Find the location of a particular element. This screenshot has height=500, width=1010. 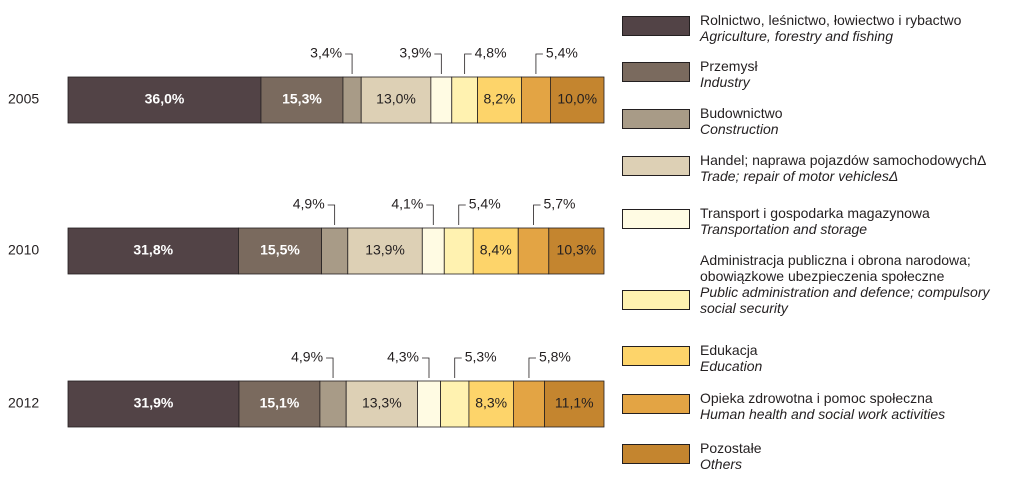

legend-label-en: Trade; repair of motor vehiclesΔ is located at coordinates (799, 176).